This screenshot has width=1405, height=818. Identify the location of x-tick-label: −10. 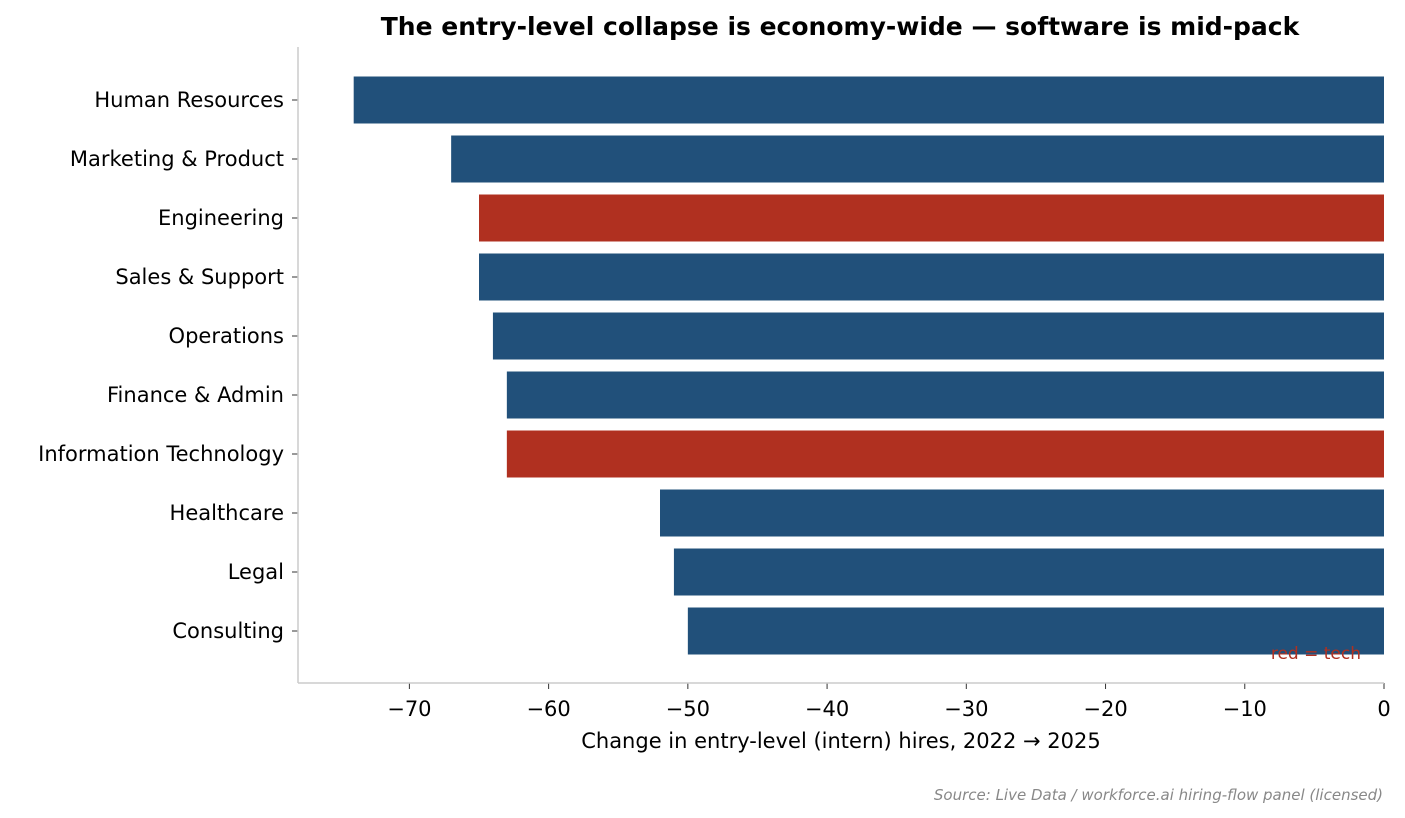
(1245, 709).